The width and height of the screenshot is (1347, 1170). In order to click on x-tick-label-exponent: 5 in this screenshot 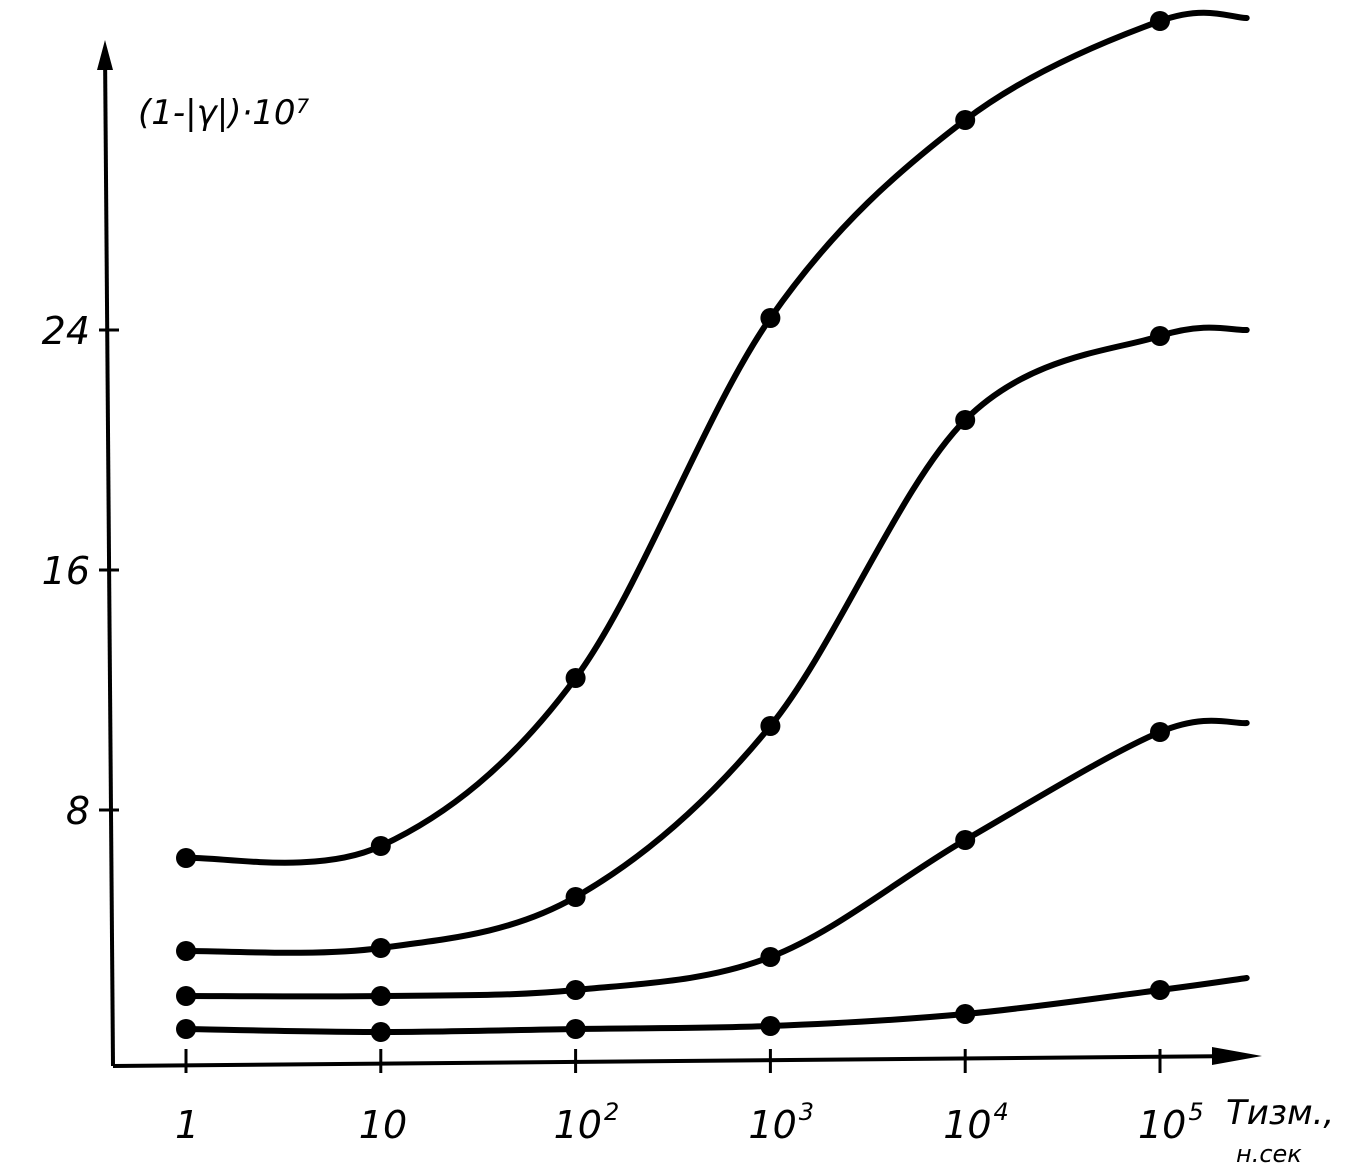, I will do `click(1195, 1112)`.